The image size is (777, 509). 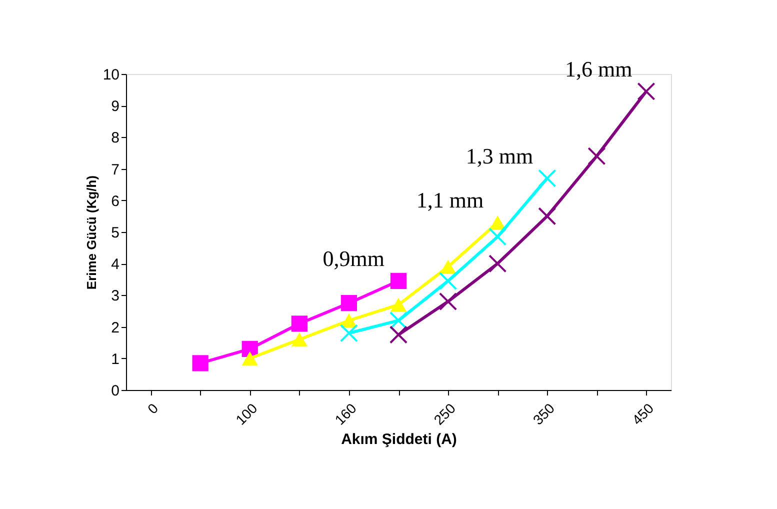 I want to click on x-tick-label: 450, so click(x=642, y=414).